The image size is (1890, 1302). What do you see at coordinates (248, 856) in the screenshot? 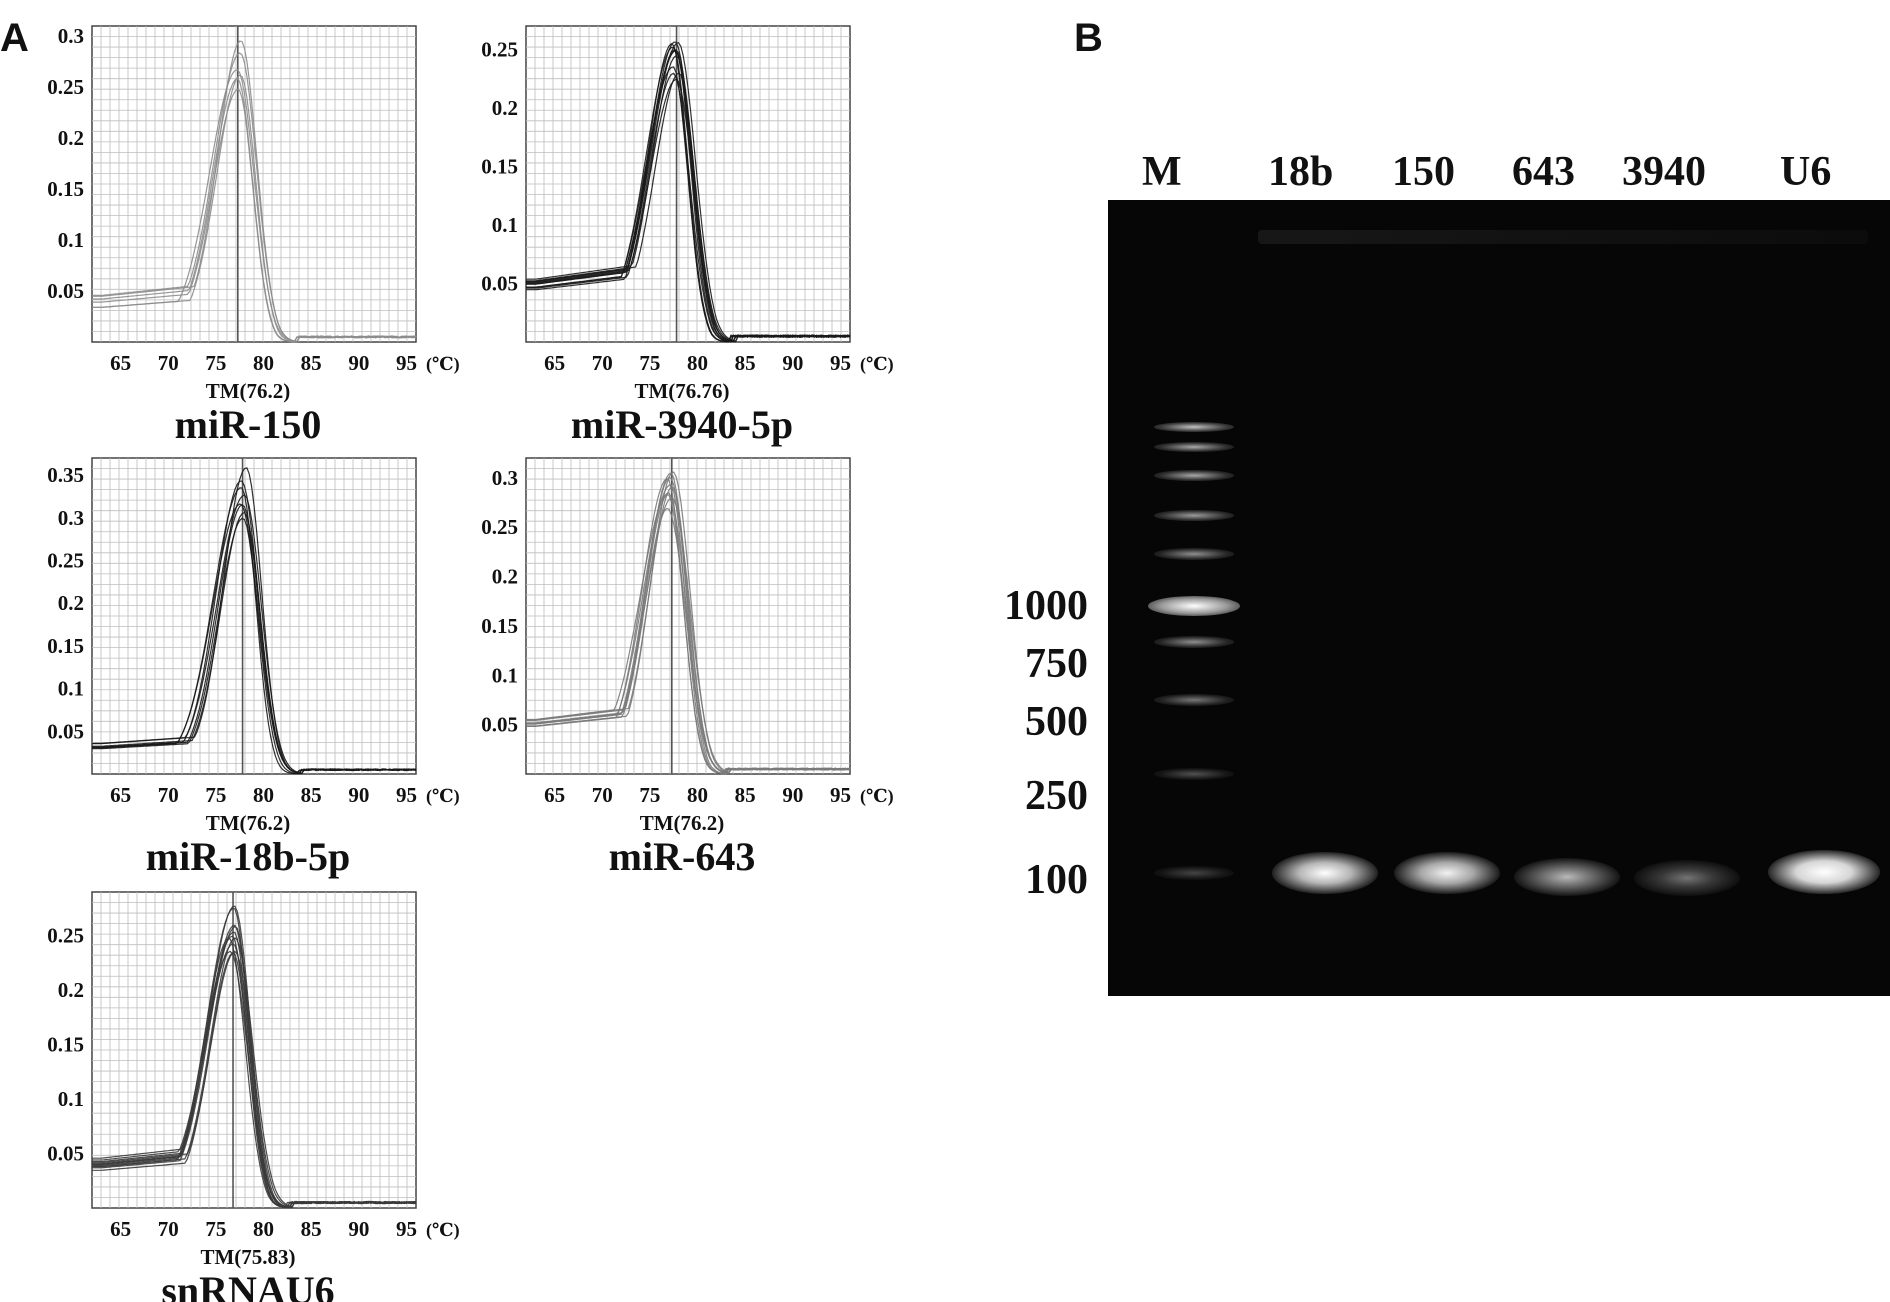
I see `chart-title: miR-18b-5p` at bounding box center [248, 856].